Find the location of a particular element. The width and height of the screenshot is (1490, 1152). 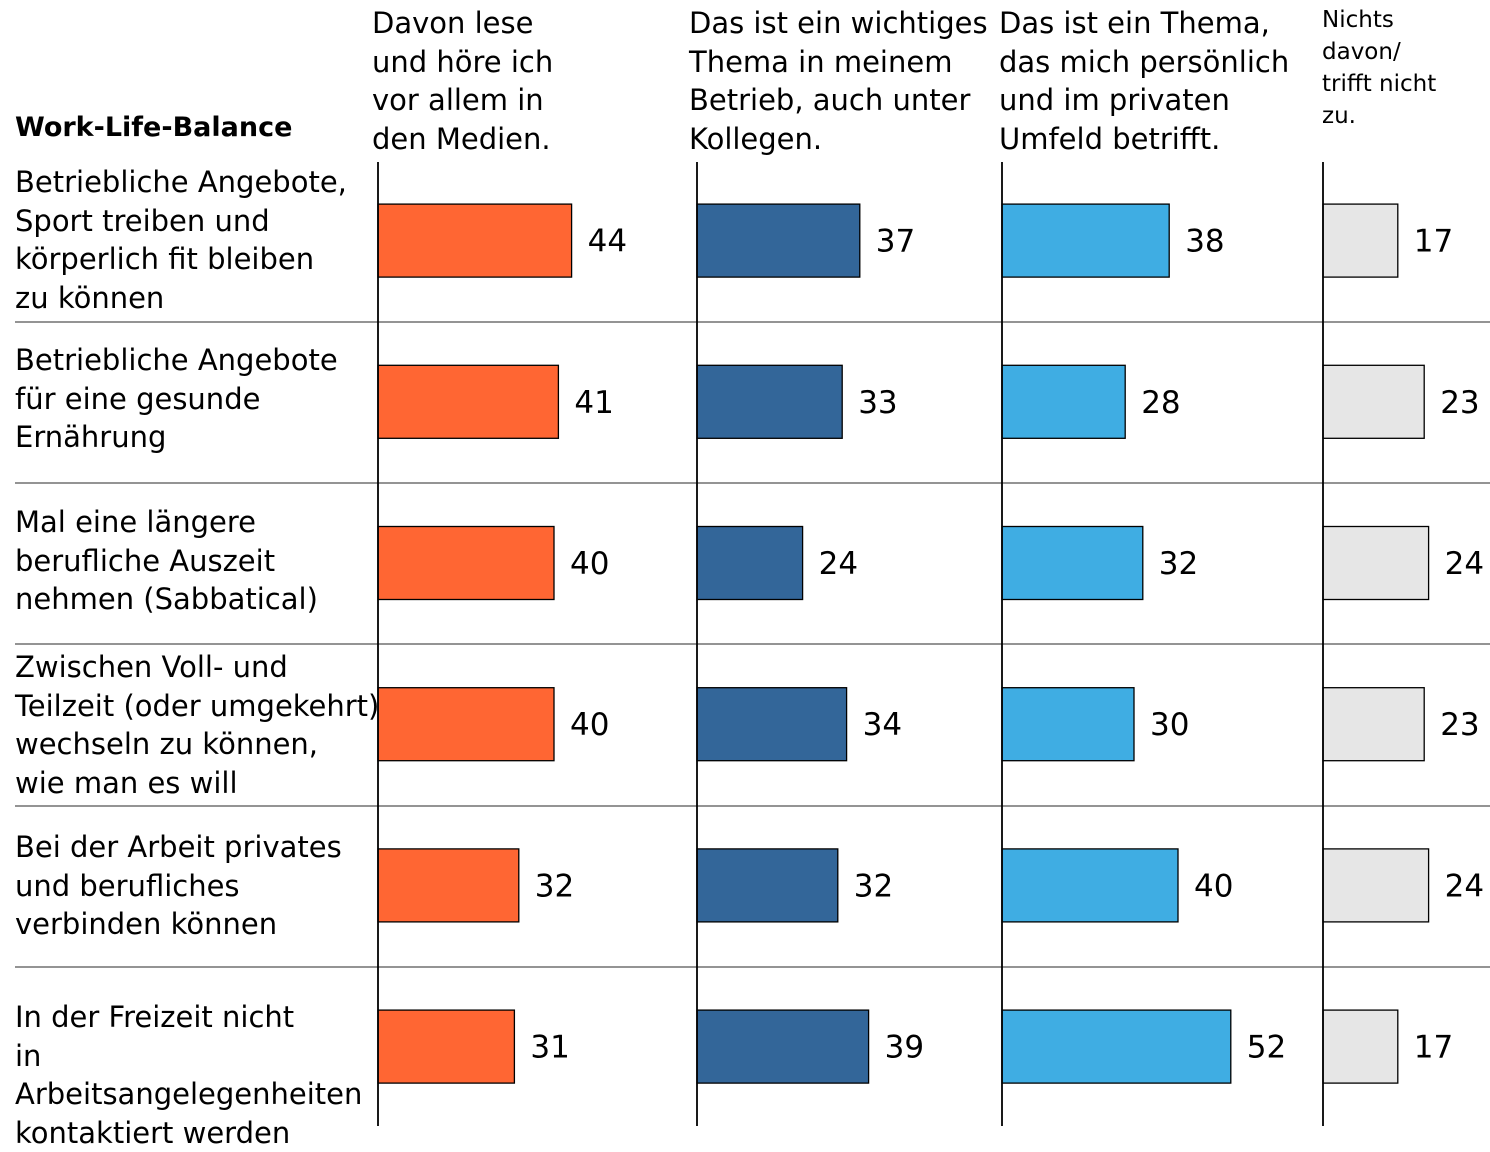

chart-title: Work-Life-Balance is located at coordinates (154, 127).